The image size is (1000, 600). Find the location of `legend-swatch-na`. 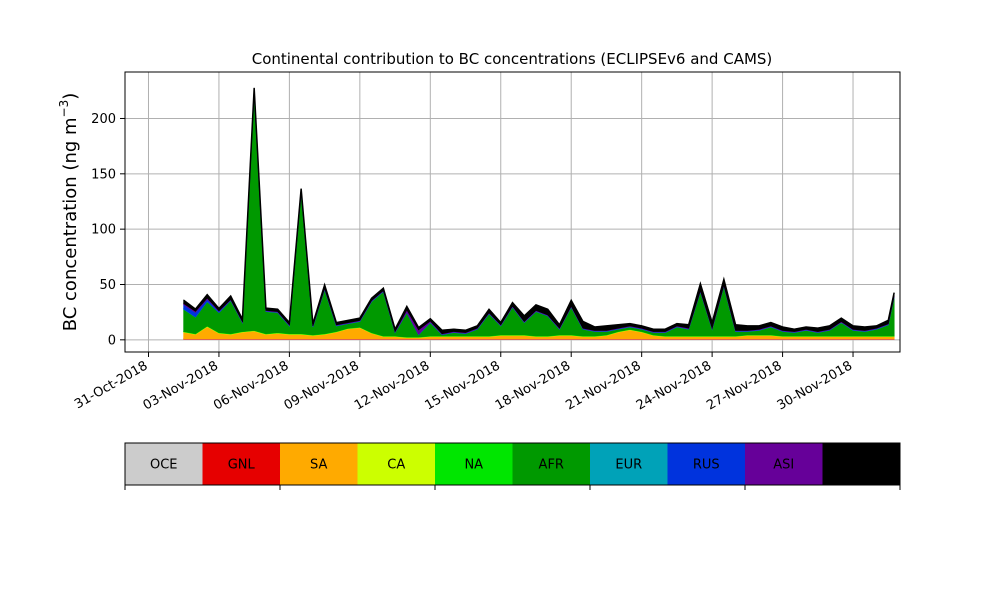

legend-swatch-na is located at coordinates (474, 464).